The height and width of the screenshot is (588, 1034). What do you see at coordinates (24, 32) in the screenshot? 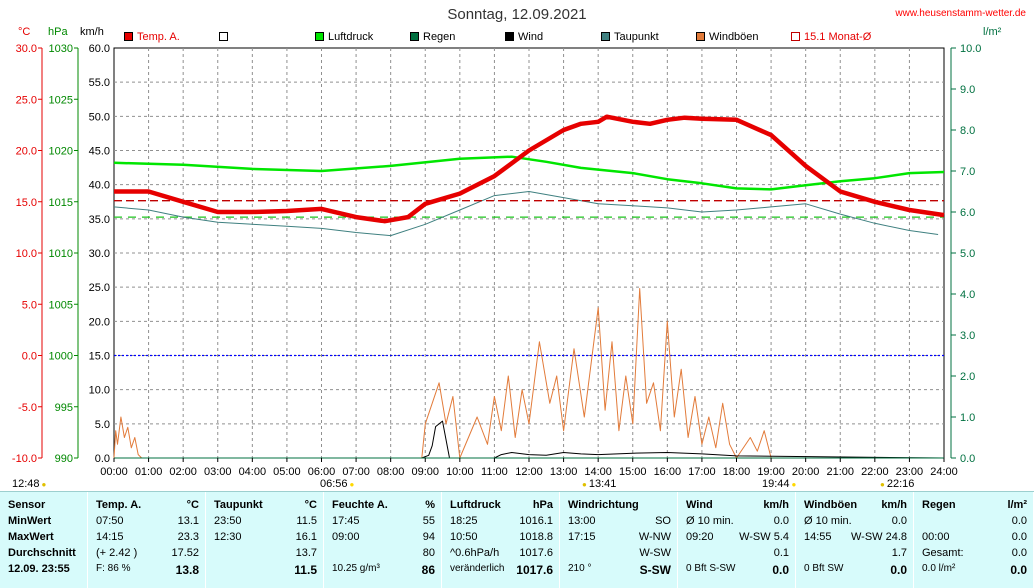
I see `temp-unit: °C` at bounding box center [24, 32].